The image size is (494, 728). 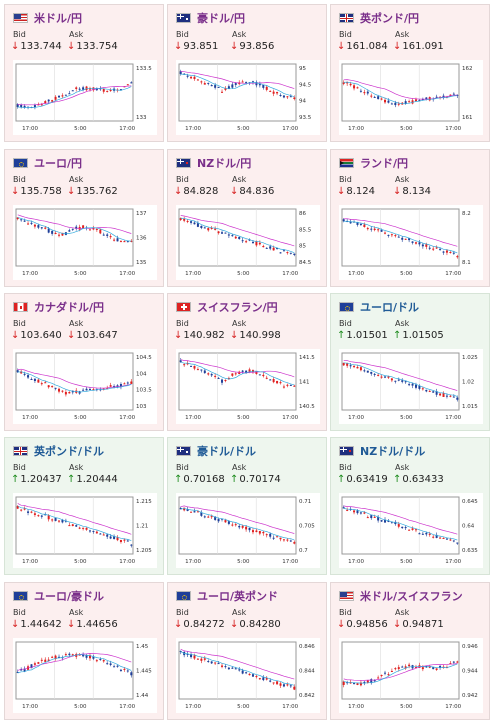 I want to click on bid-value: ↓140.982, so click(x=199, y=335).